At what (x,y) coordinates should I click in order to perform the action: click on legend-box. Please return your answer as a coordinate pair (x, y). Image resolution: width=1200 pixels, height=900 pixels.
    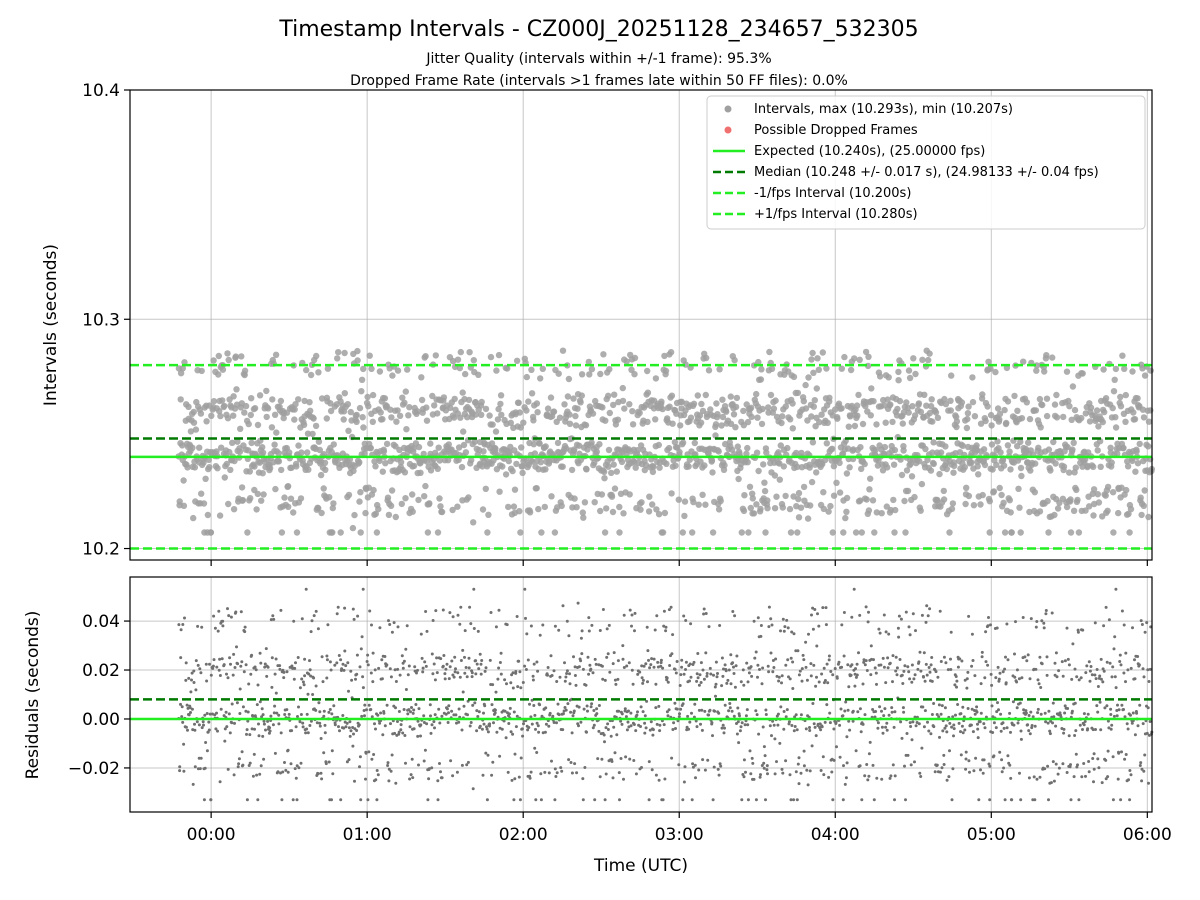
    Looking at the image, I should click on (926, 162).